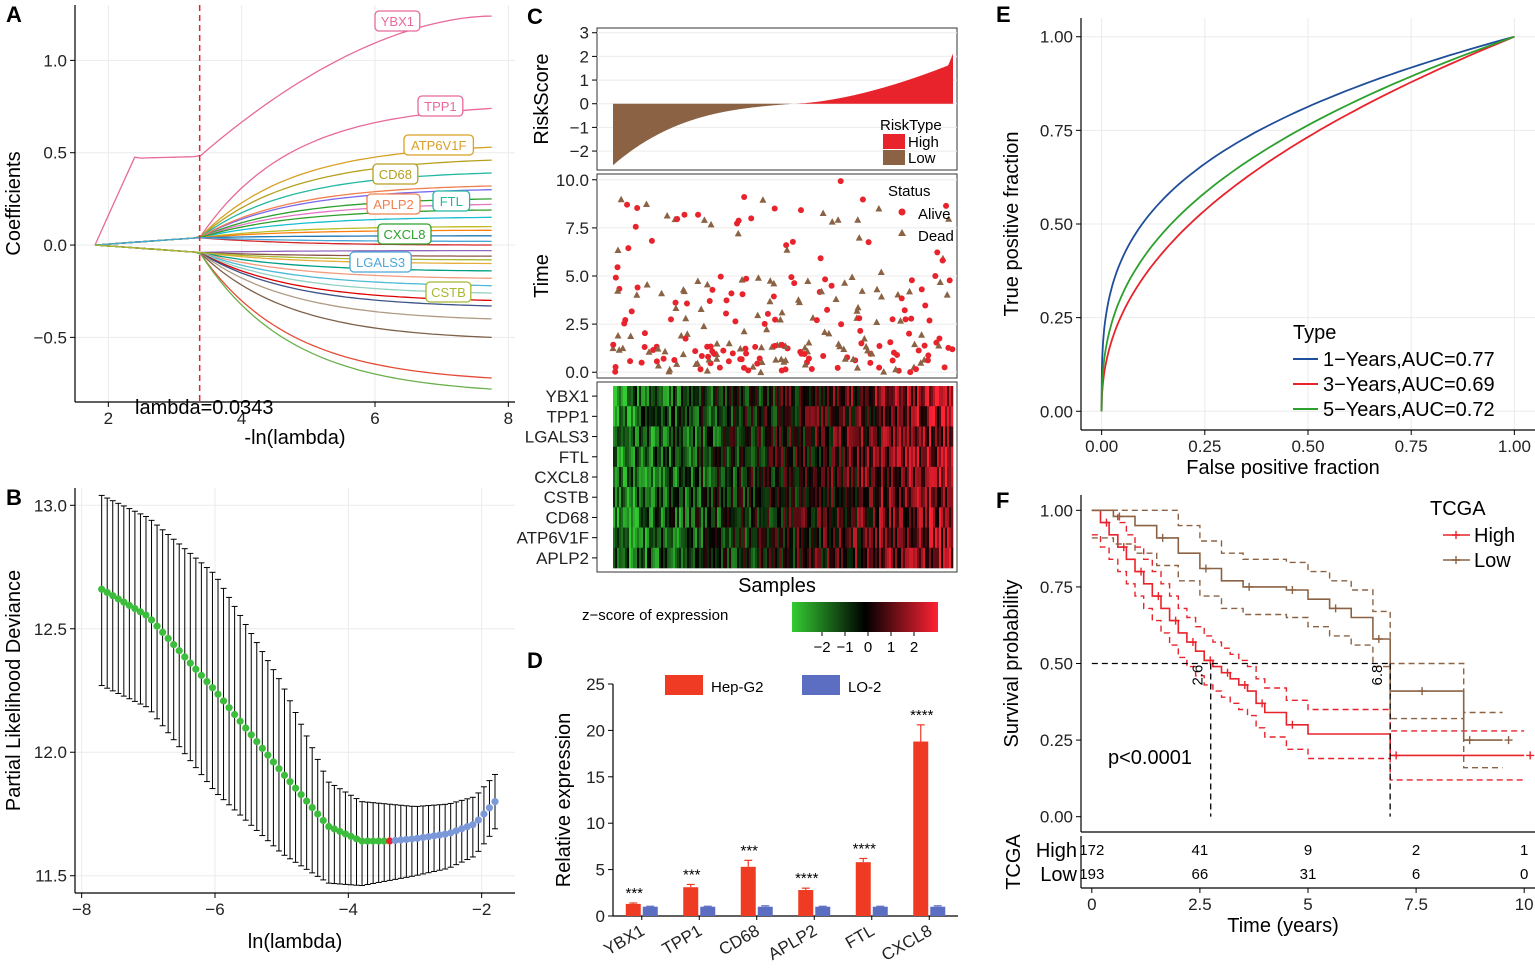 This screenshot has height=971, width=1535. Describe the element at coordinates (1244, 684) in the screenshot. I see `censor-mark` at that location.